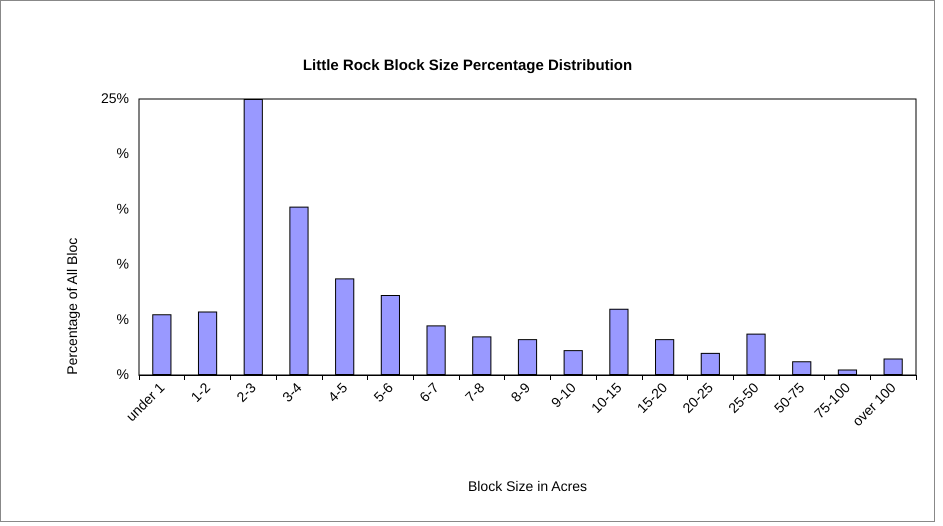  I want to click on x-tick-label: 1-2, so click(201, 392).